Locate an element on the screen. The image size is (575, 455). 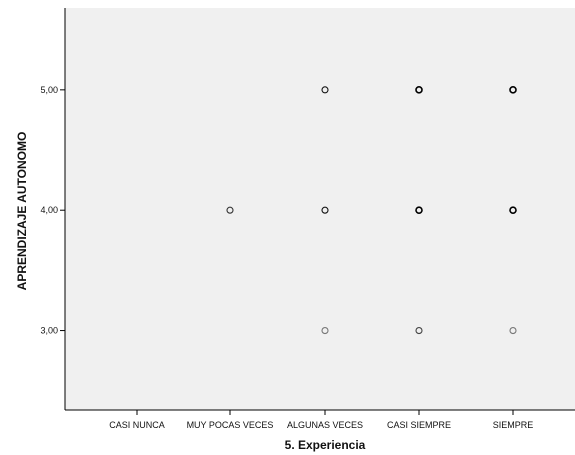
y-ticks: 3,00 4,00 5,00 is located at coordinates (52, 210).